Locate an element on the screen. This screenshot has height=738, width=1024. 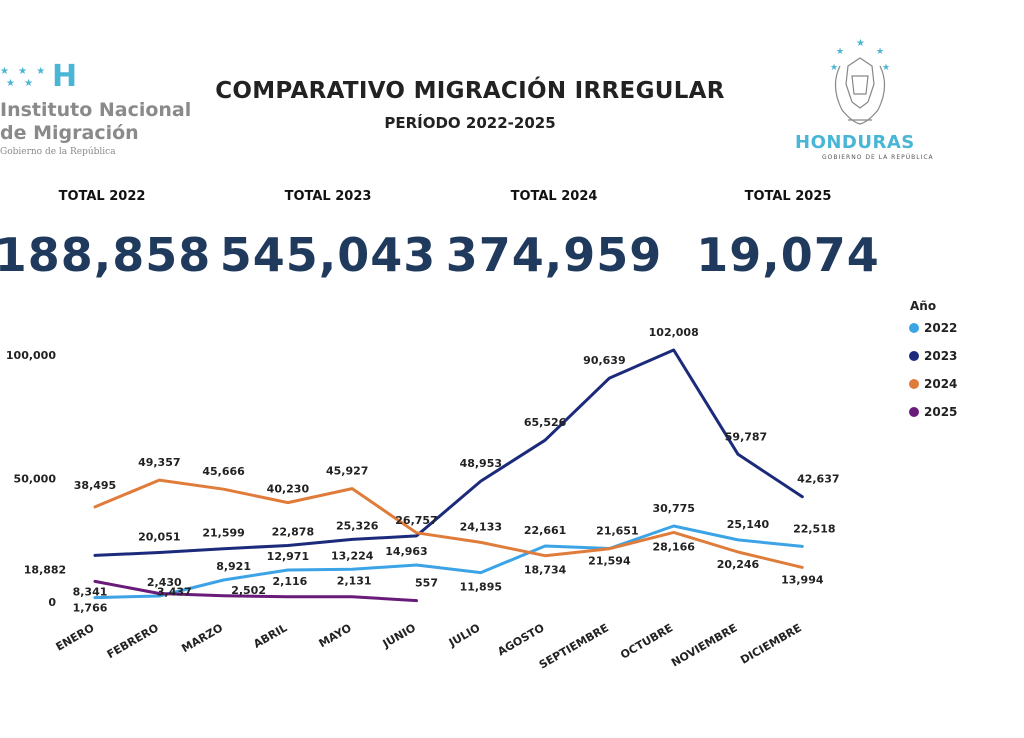
x-tick-label: ENERO is located at coordinates (75, 637).